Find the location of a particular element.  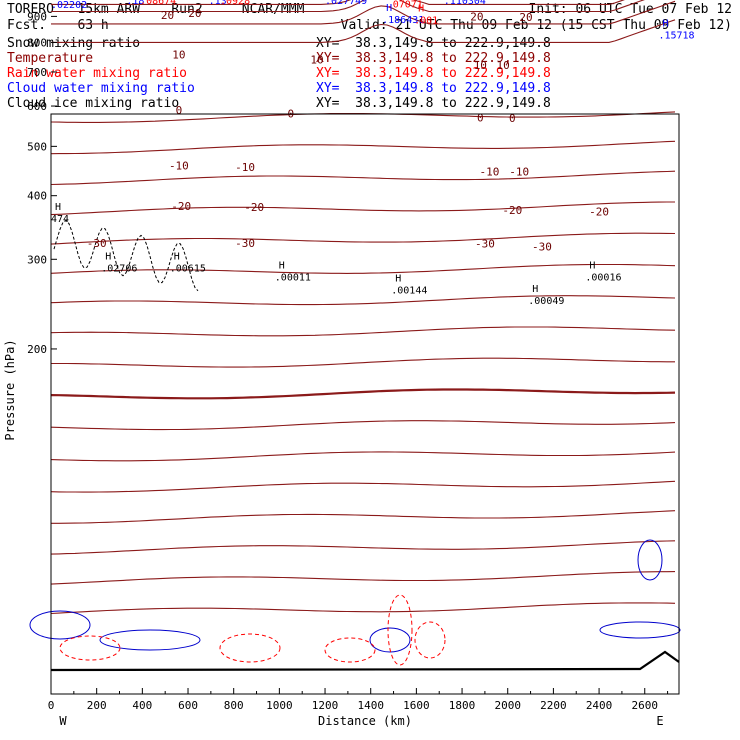

y-axis-label: Pressure (hPa) is located at coordinates (10, 389).